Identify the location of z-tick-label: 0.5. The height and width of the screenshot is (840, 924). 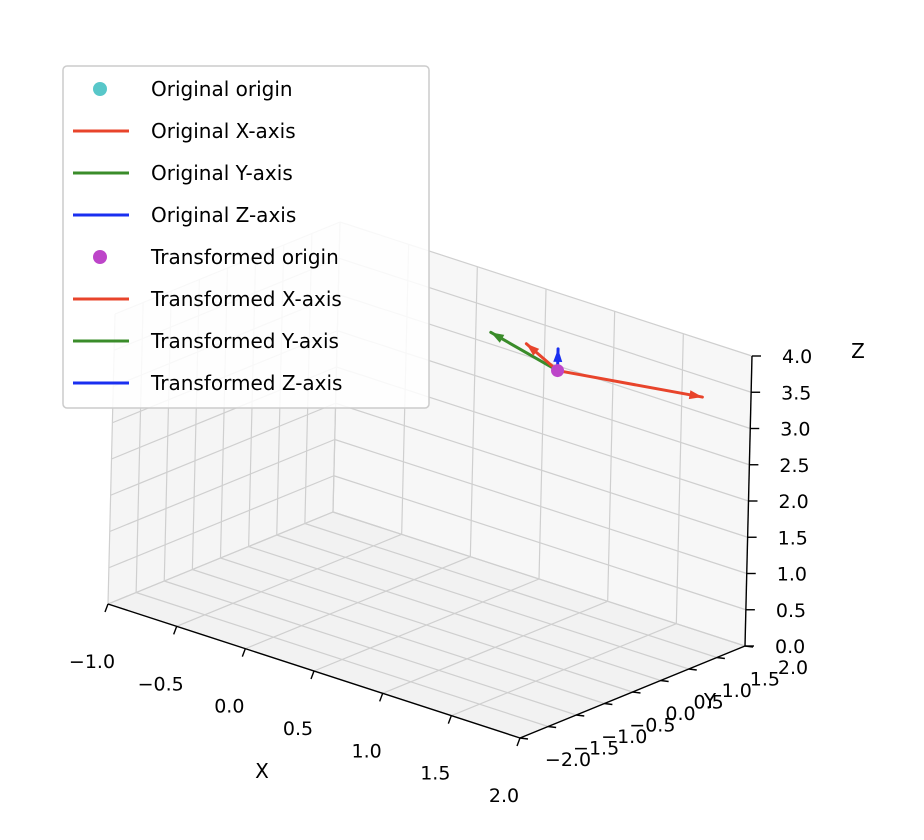
(791, 611).